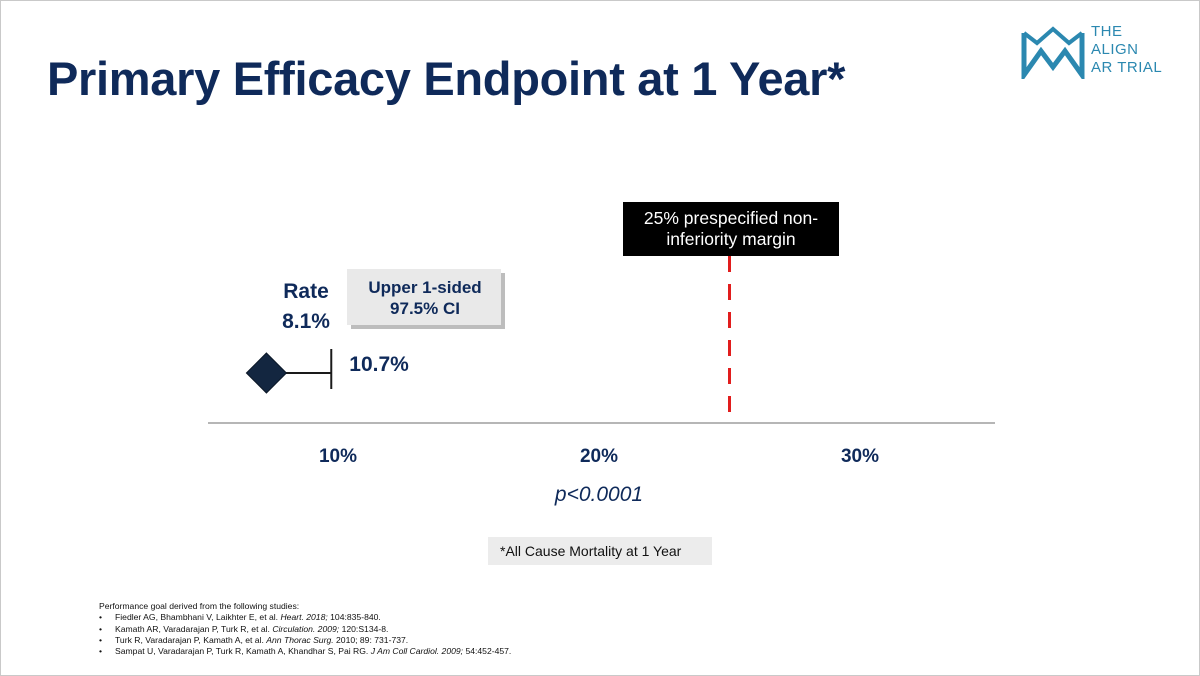  What do you see at coordinates (1053, 52) in the screenshot?
I see `crown-icon` at bounding box center [1053, 52].